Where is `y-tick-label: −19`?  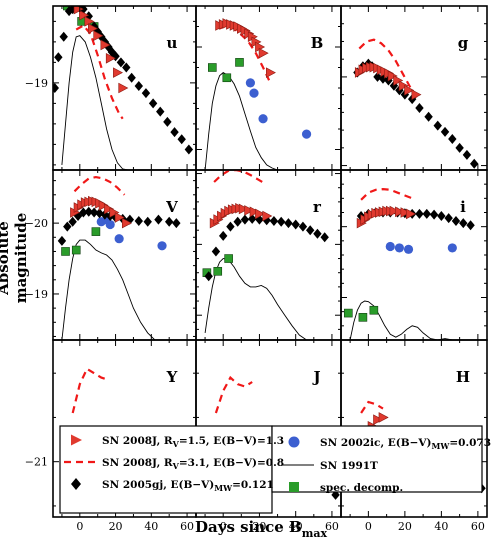
y-tick-label: −19 is located at coordinates (36, 83).